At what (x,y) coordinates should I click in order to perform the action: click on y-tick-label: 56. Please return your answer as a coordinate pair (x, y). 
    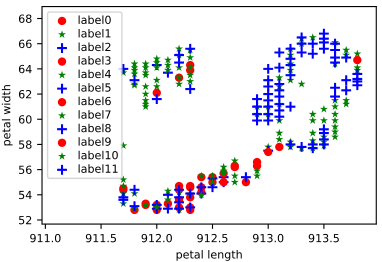
    Looking at the image, I should click on (25, 170).